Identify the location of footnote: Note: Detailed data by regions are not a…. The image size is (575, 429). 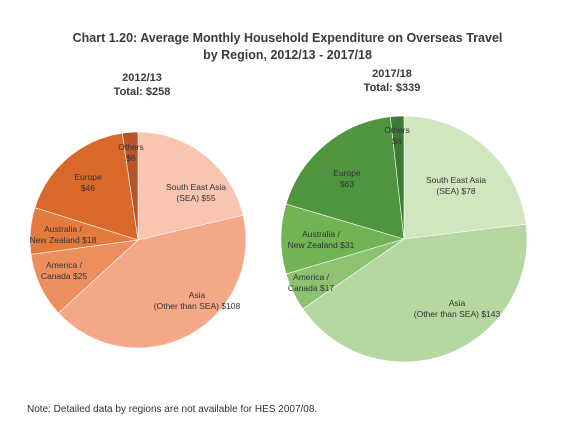
(172, 409).